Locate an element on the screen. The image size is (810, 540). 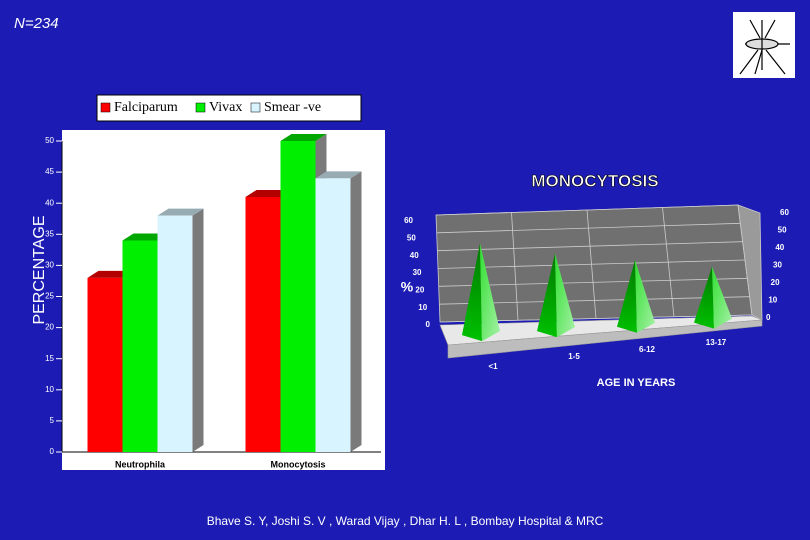
x-tick-label: 6-12 is located at coordinates (647, 349).